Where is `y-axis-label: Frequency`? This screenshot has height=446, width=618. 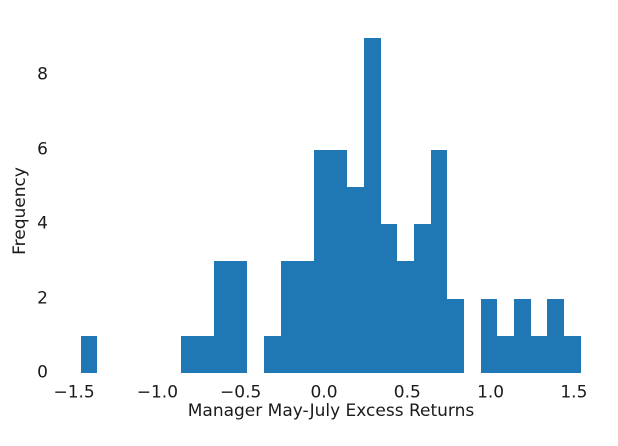 y-axis-label: Frequency is located at coordinates (20, 211).